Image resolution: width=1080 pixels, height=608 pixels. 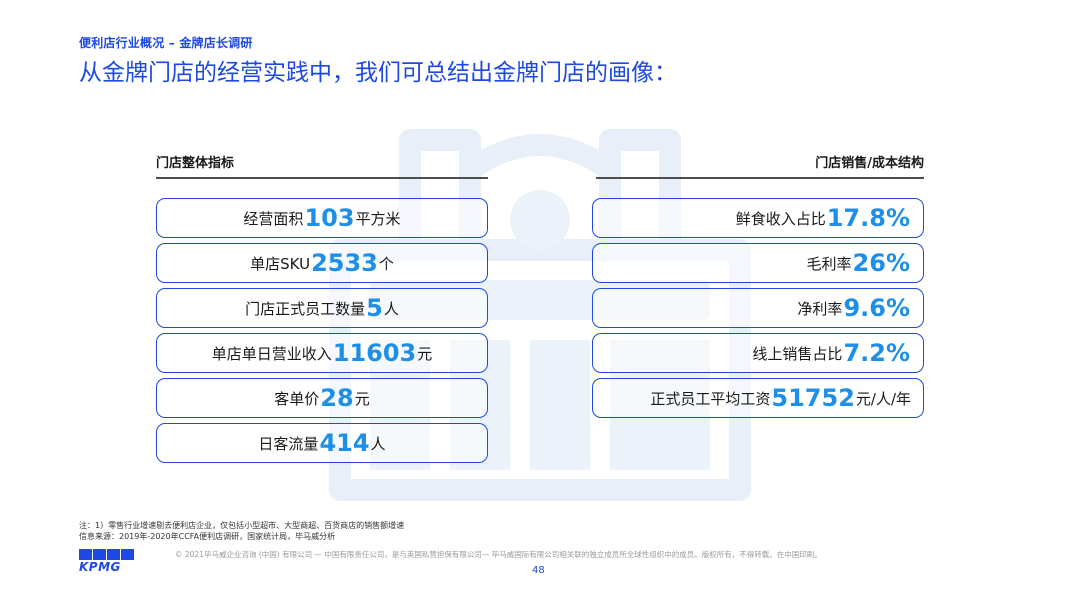 What do you see at coordinates (876, 308) in the screenshot?
I see `metric-value: 9.6%` at bounding box center [876, 308].